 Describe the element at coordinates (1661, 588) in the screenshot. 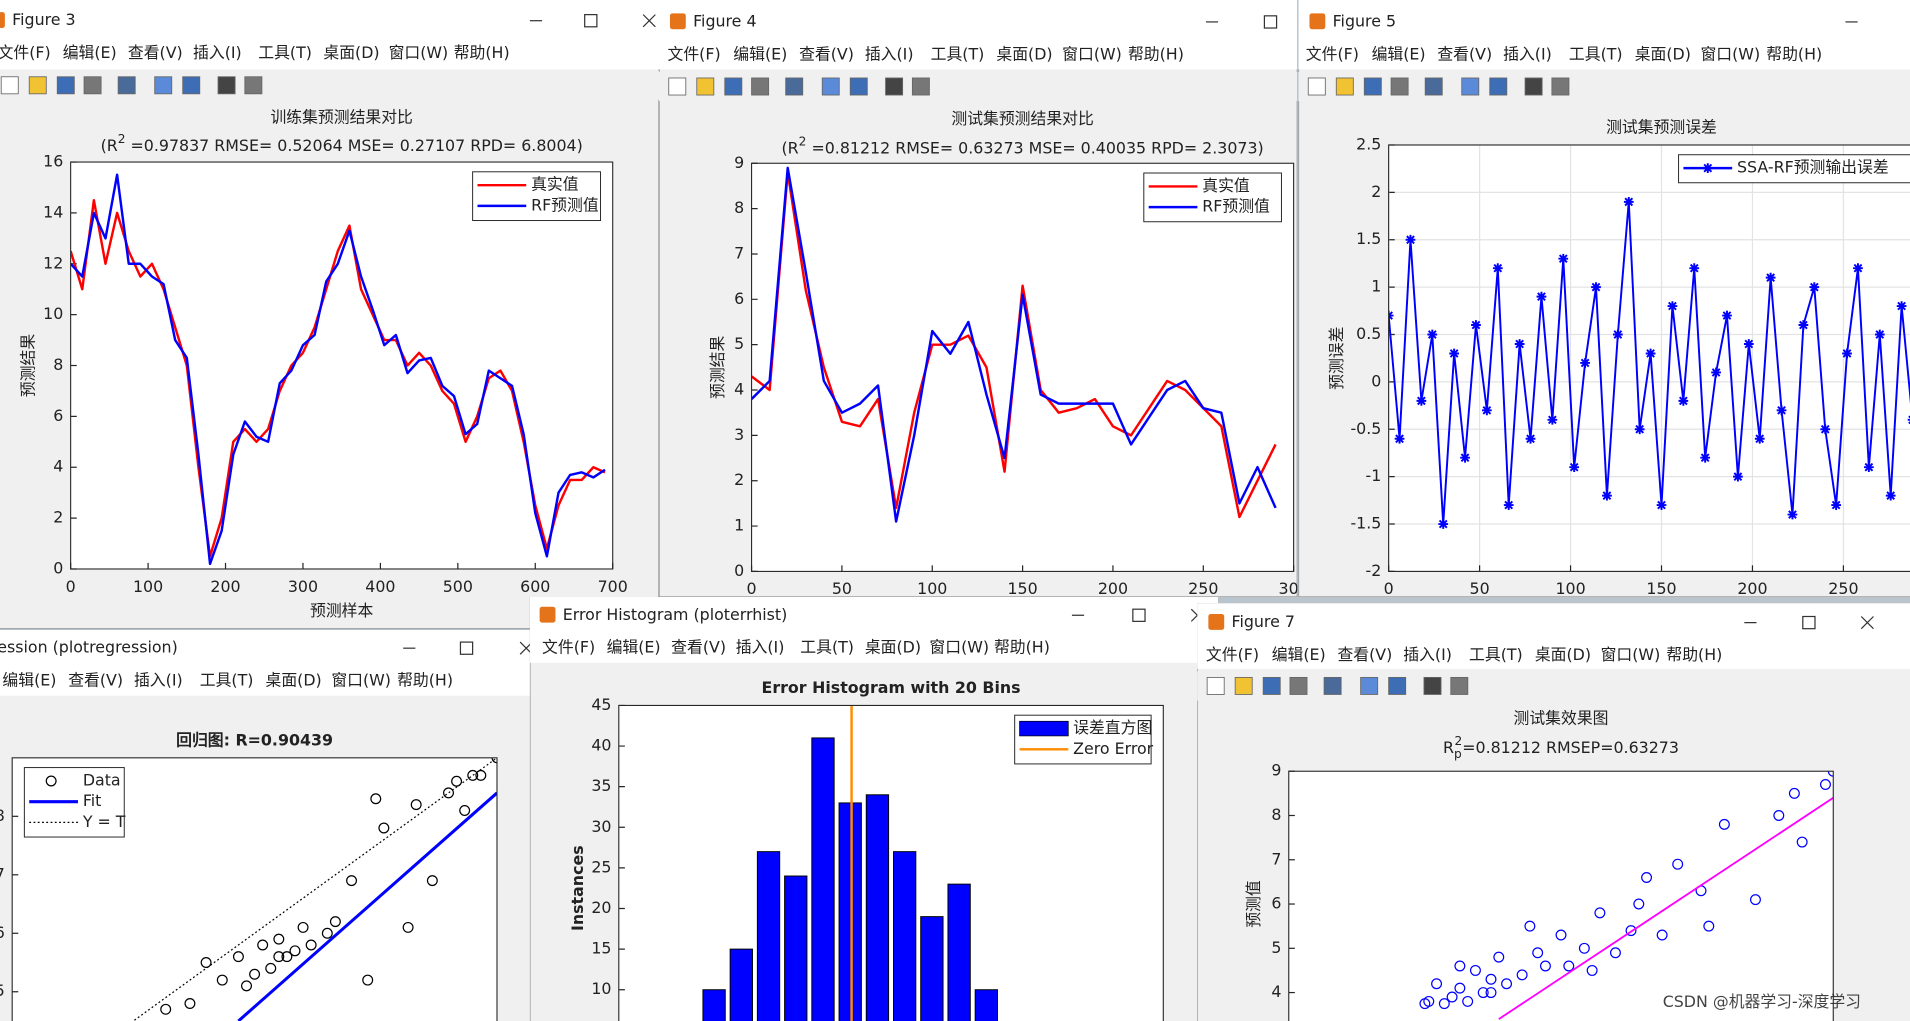

I see `x-tick-label: 150` at that location.